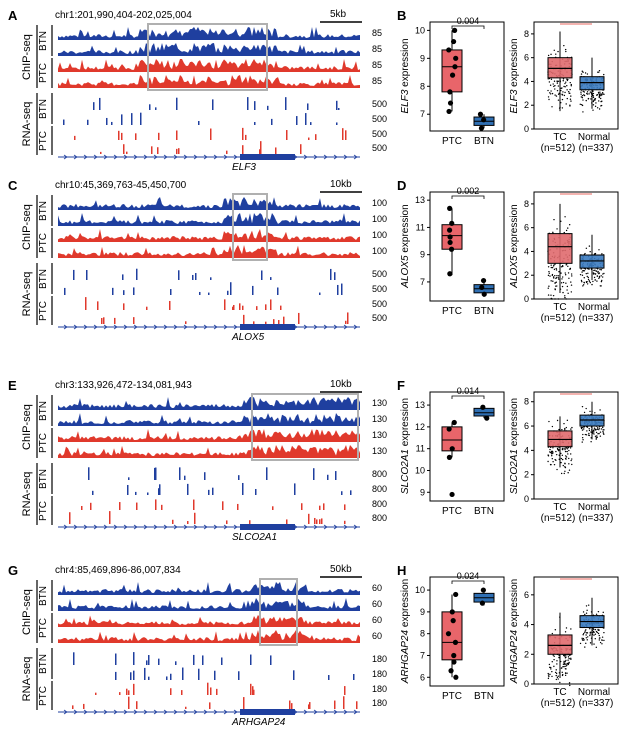  I want to click on y-axis-label: ALOX5 expression, so click(405, 246).